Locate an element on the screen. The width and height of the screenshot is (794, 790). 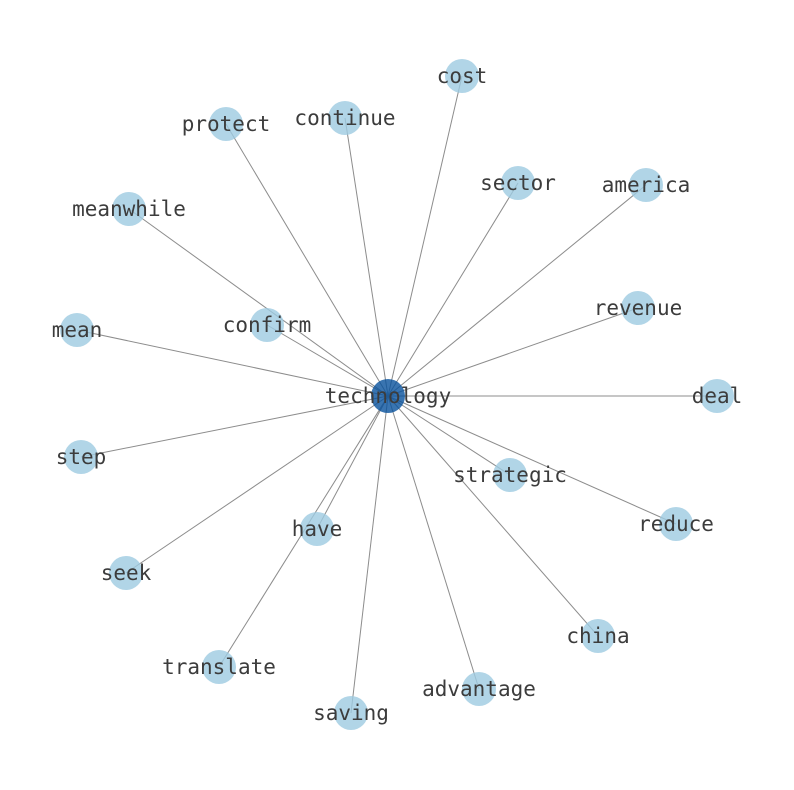
node-seek is located at coordinates (126, 573).